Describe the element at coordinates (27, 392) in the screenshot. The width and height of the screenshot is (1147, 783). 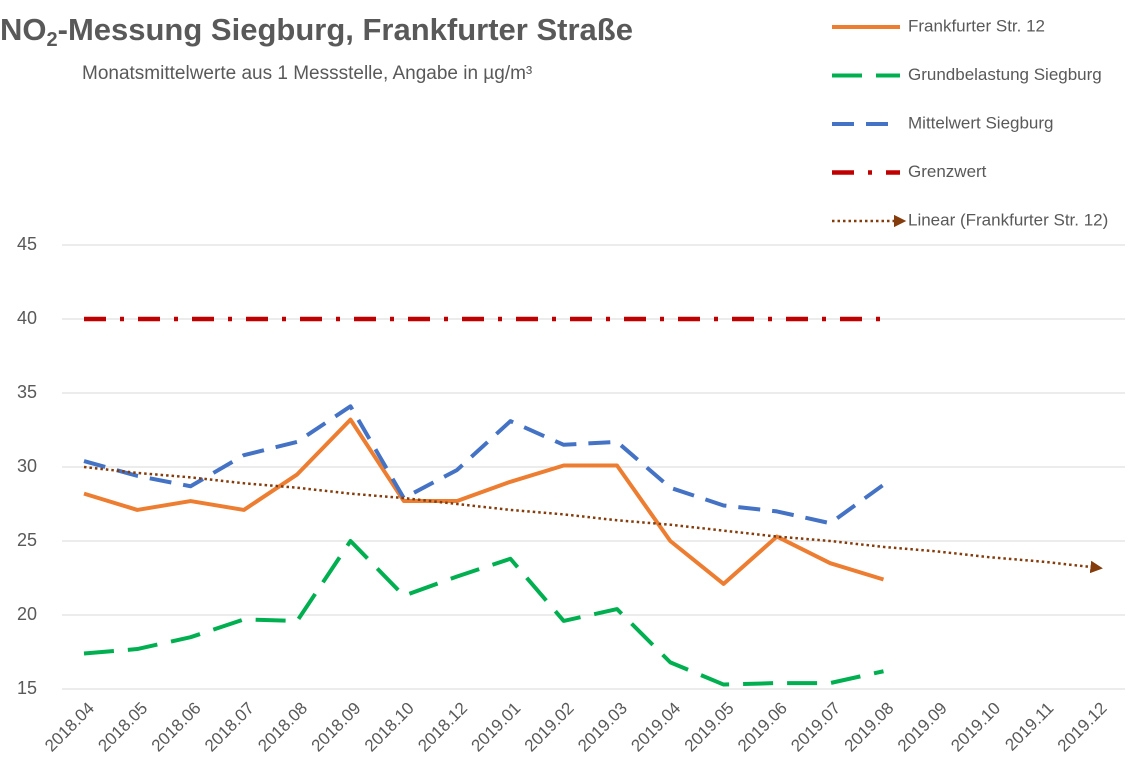
I see `y-tick-label: 35` at that location.